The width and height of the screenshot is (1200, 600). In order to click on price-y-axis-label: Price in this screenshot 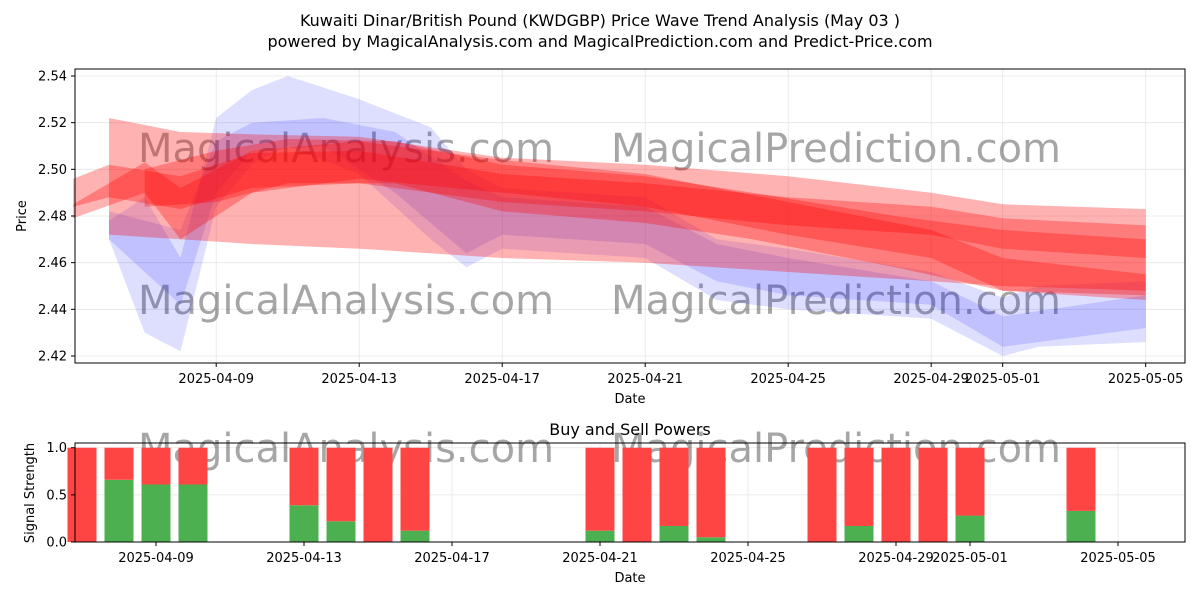, I will do `click(22, 216)`.